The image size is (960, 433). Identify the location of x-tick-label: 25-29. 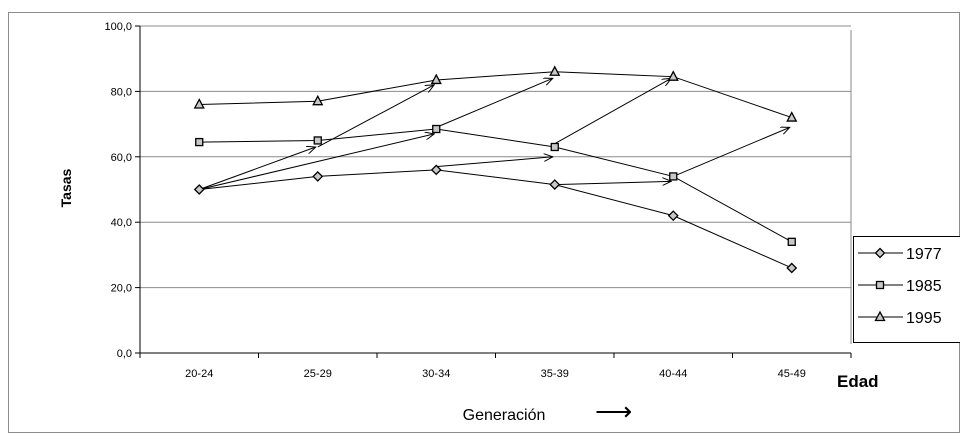
(318, 374).